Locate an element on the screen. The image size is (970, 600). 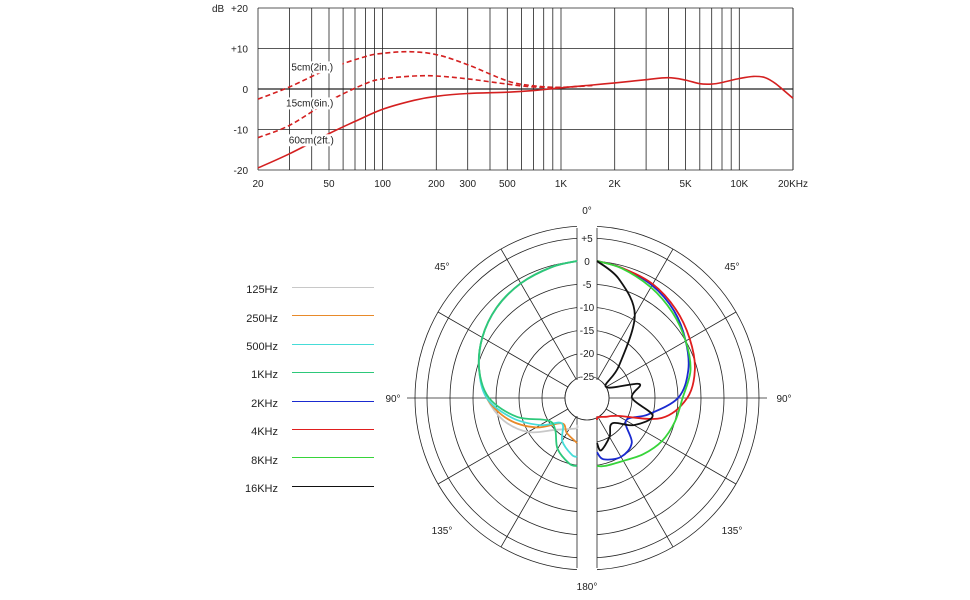
fr-x-tick-label: 50 is located at coordinates (329, 184).